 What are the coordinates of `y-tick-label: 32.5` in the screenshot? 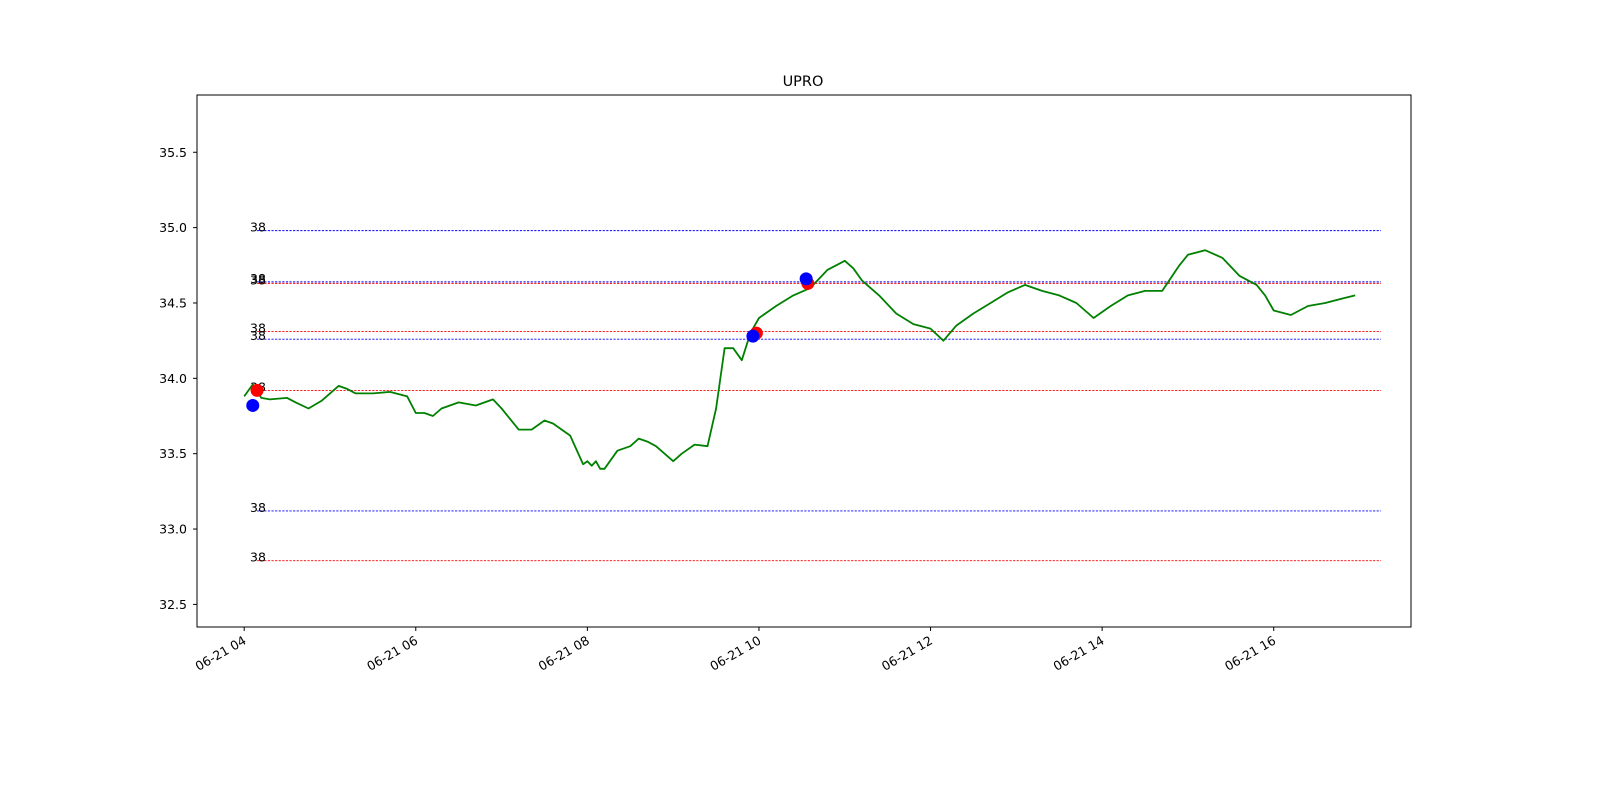 It's located at (173, 604).